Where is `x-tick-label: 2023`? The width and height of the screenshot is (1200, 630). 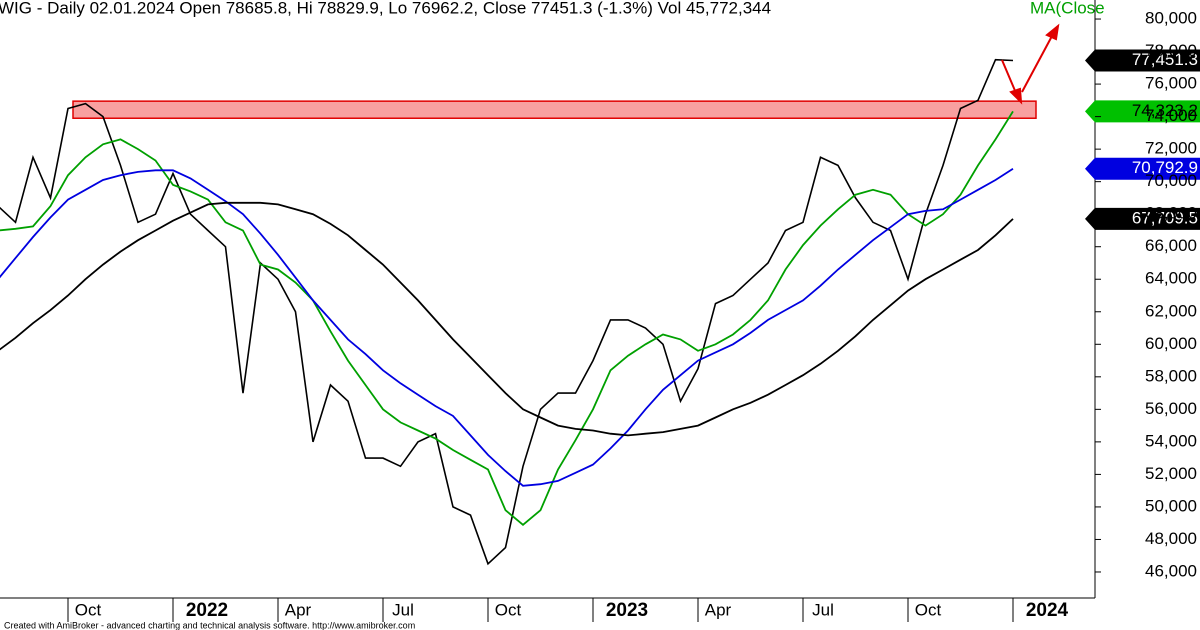 x-tick-label: 2023 is located at coordinates (627, 610).